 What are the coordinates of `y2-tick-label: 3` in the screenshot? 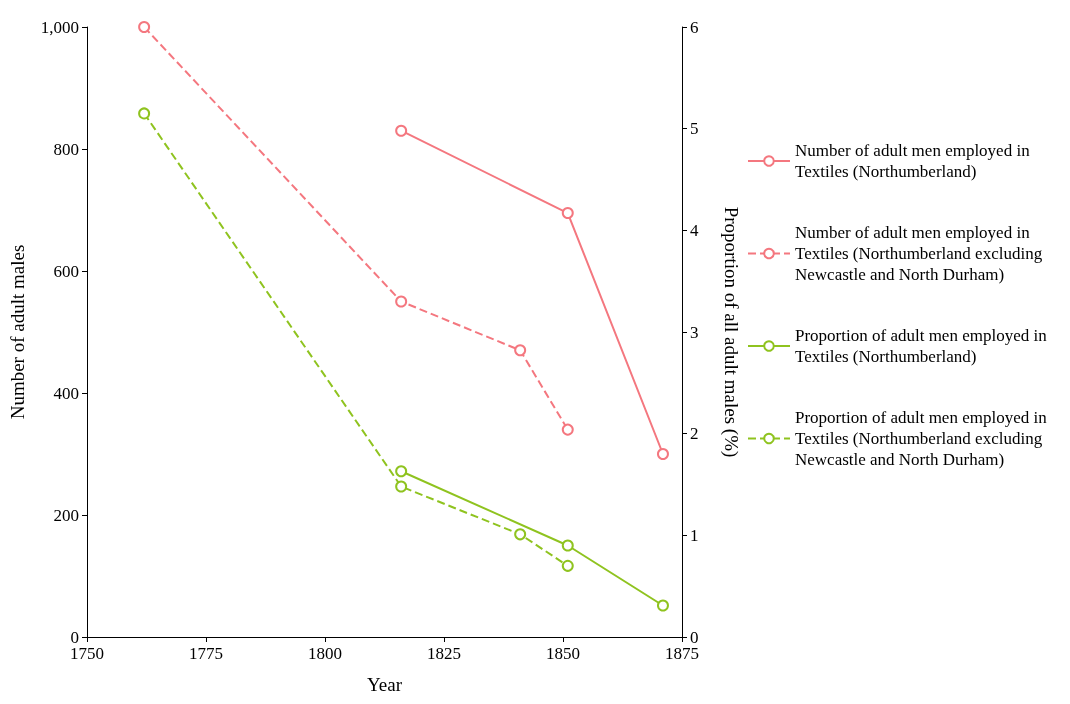 It's located at (694, 332).